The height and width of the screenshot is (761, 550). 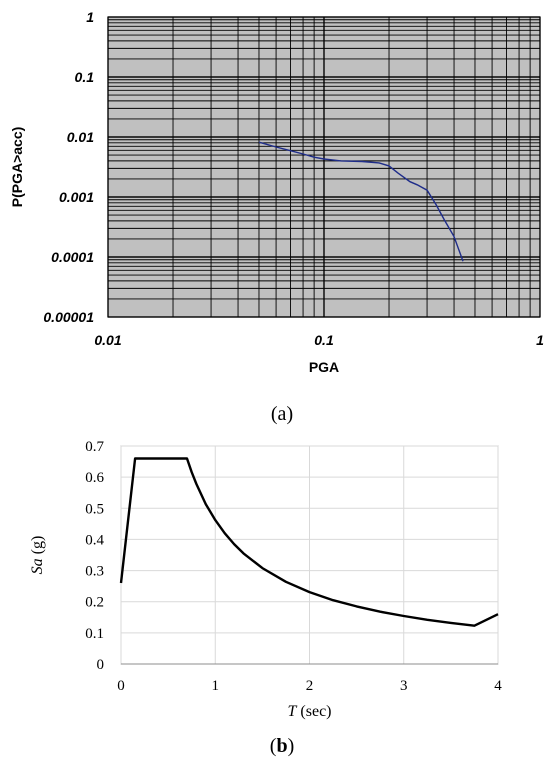 What do you see at coordinates (313, 711) in the screenshot?
I see `x-axis-label-unit-b: (sec)` at bounding box center [313, 711].